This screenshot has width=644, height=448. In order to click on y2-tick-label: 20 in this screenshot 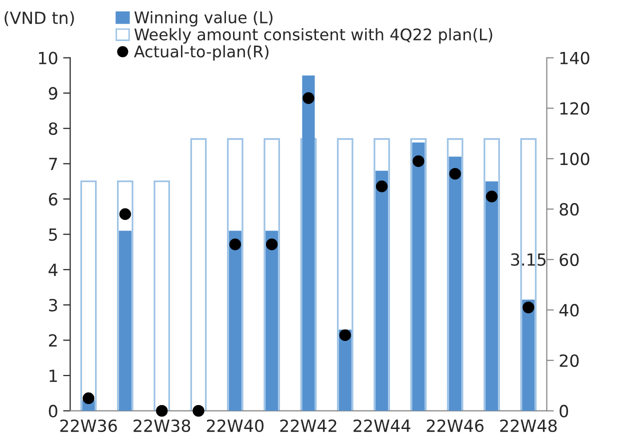, I will do `click(569, 360)`.